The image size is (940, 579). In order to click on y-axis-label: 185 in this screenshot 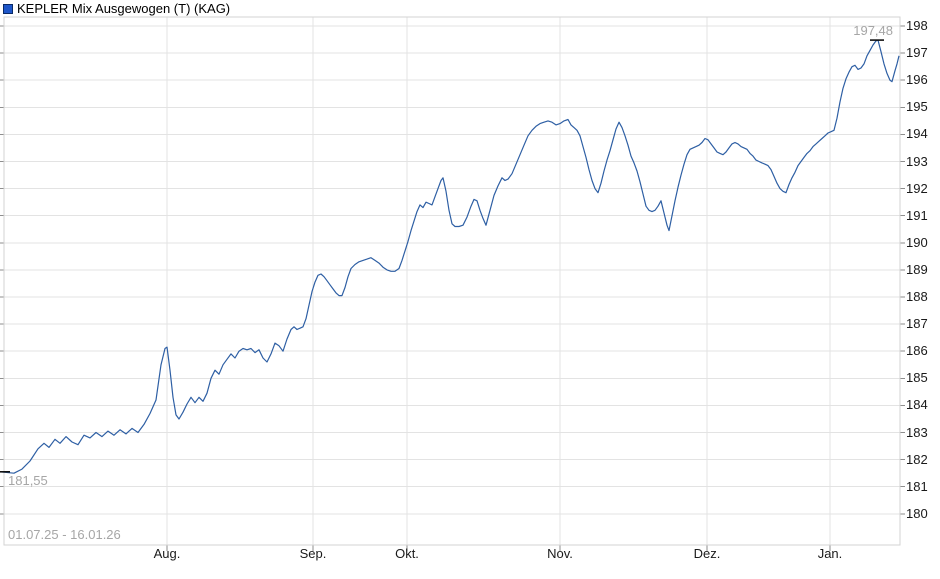, I will do `click(917, 378)`.